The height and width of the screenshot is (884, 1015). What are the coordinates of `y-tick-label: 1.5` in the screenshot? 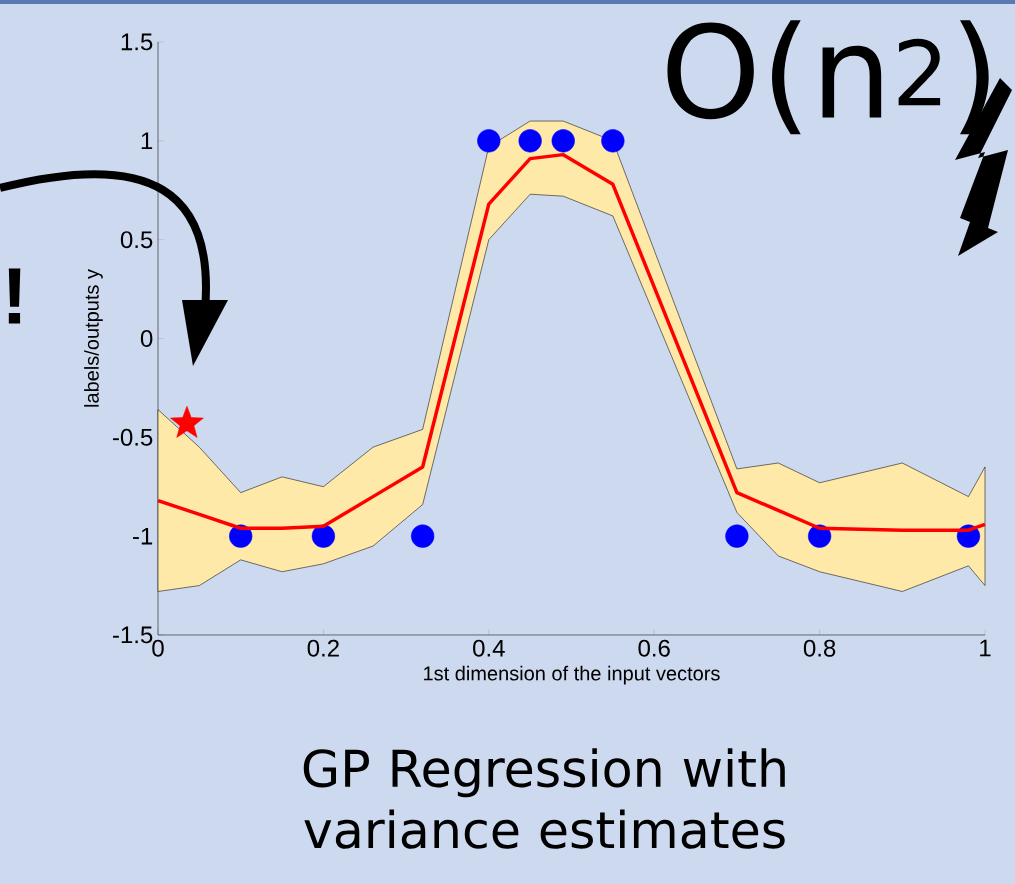 It's located at (137, 42).